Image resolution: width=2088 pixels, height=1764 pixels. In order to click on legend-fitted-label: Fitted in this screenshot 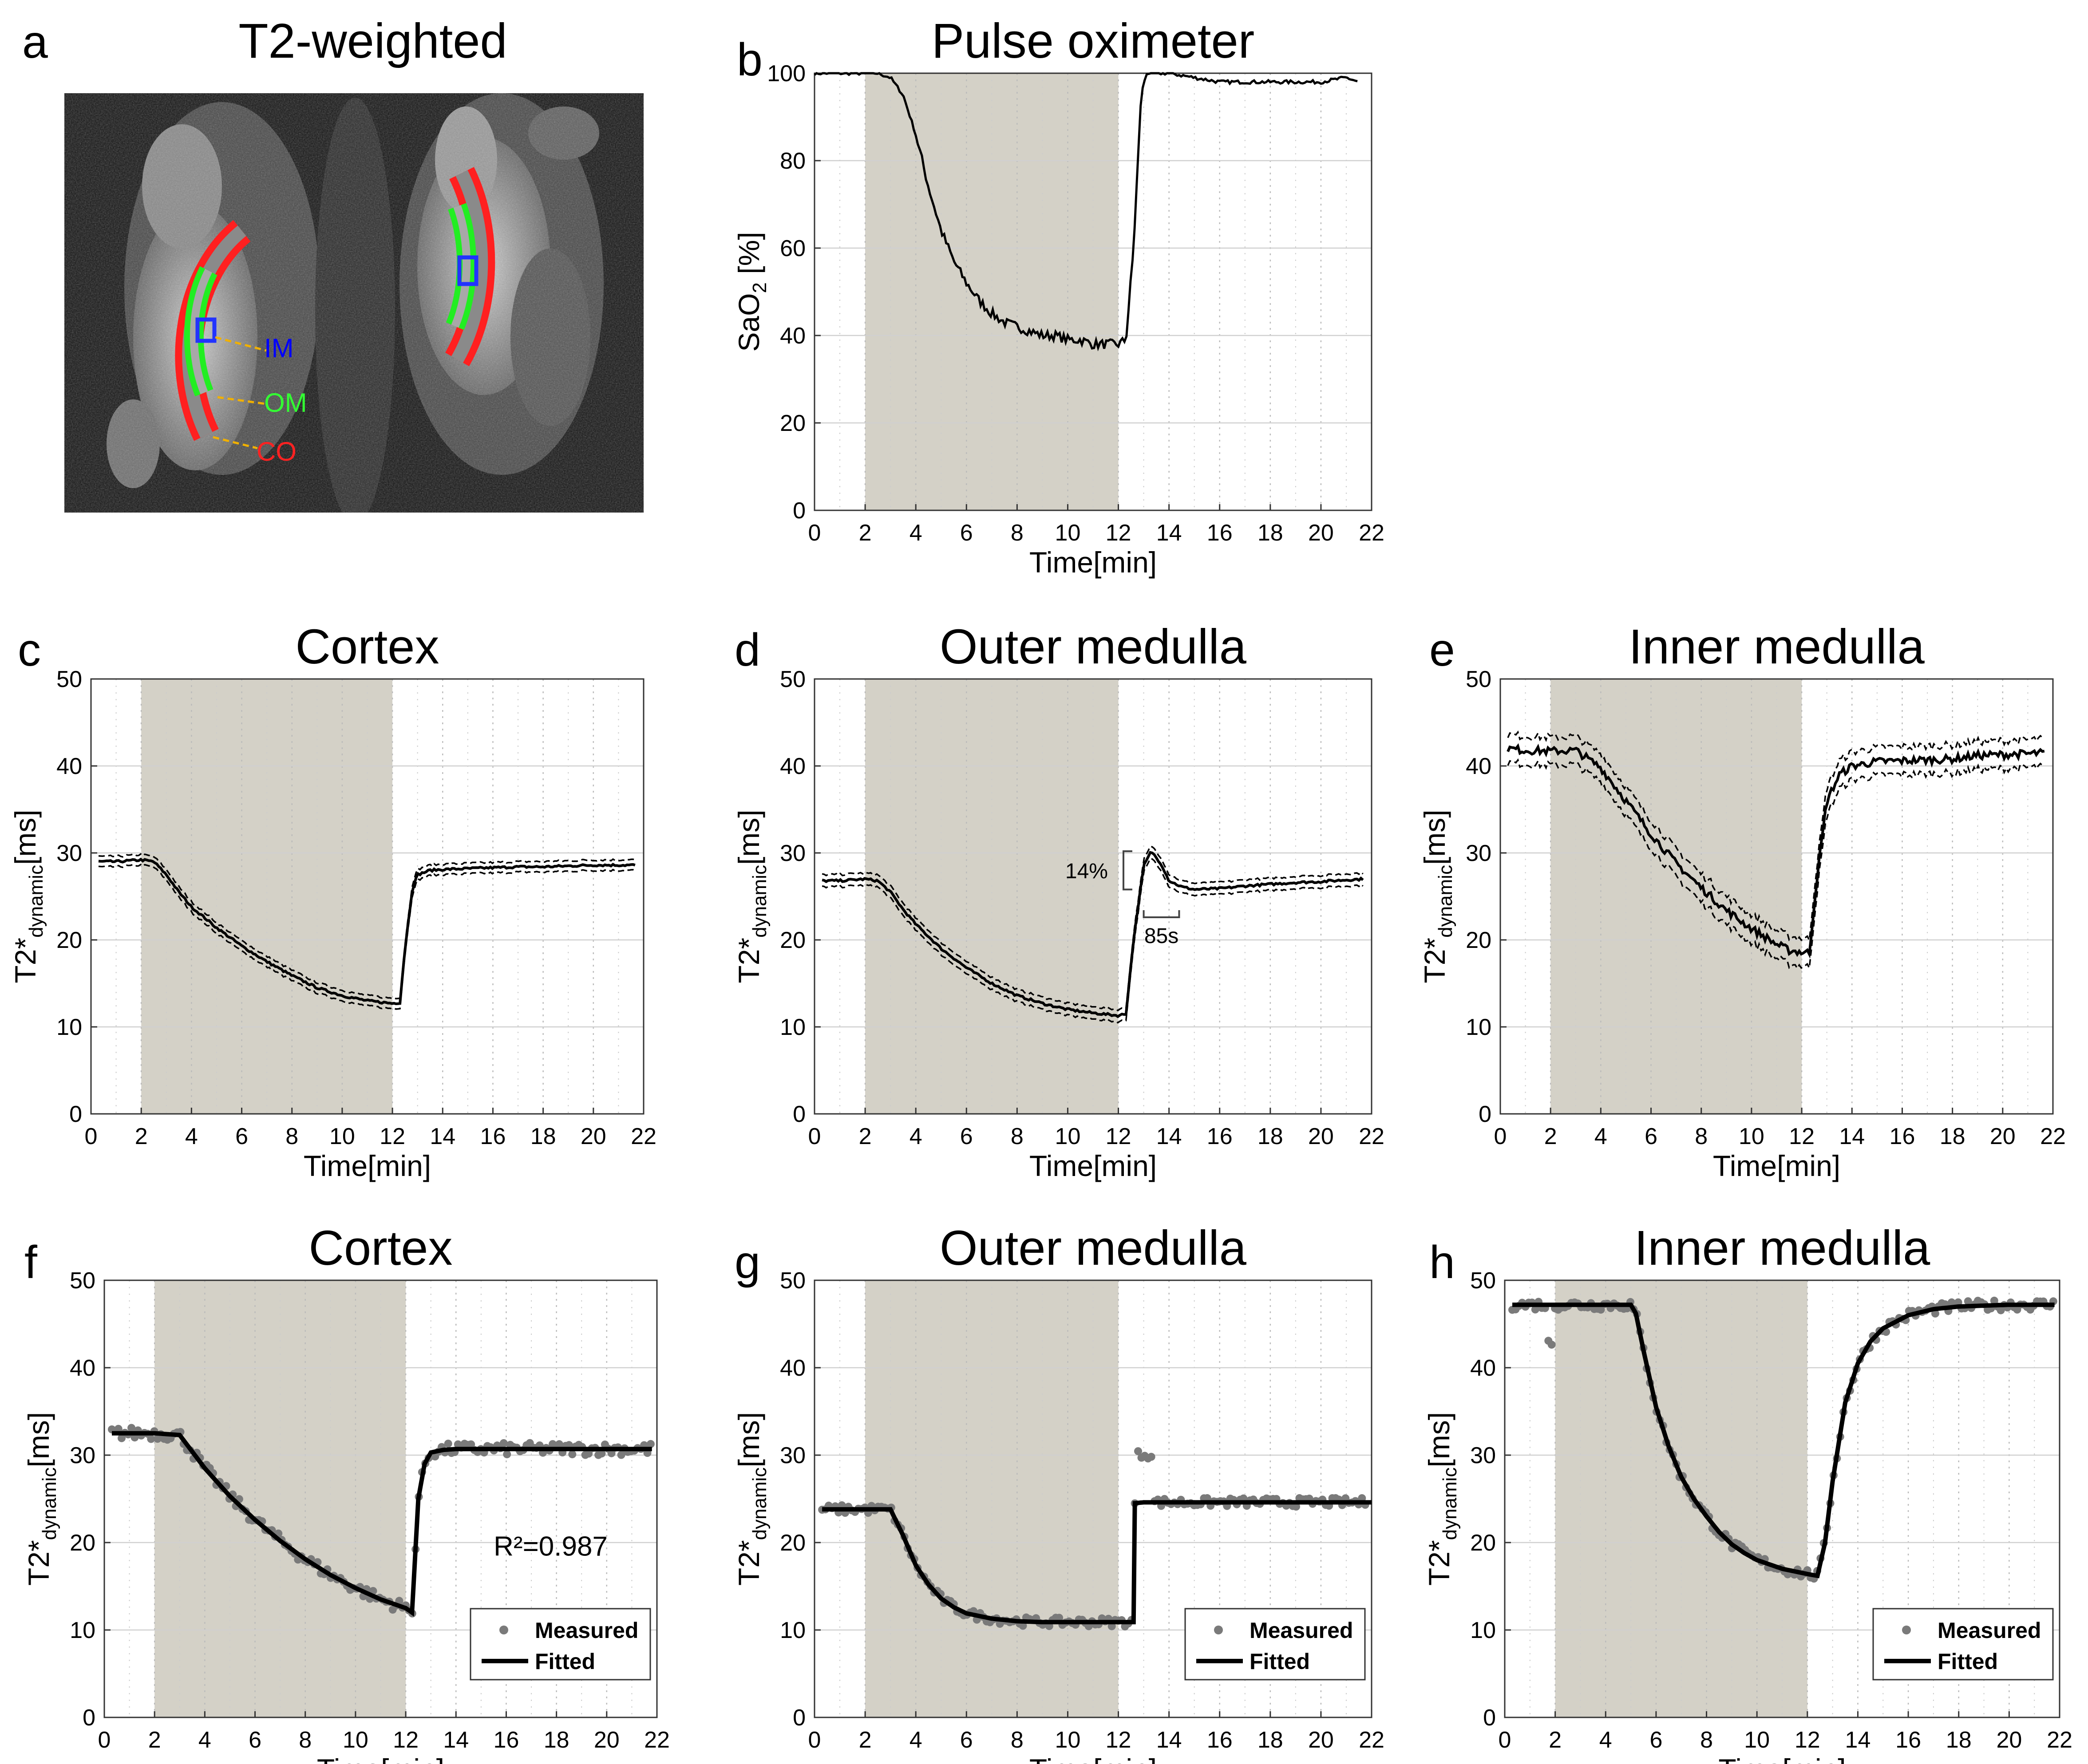, I will do `click(1280, 1661)`.